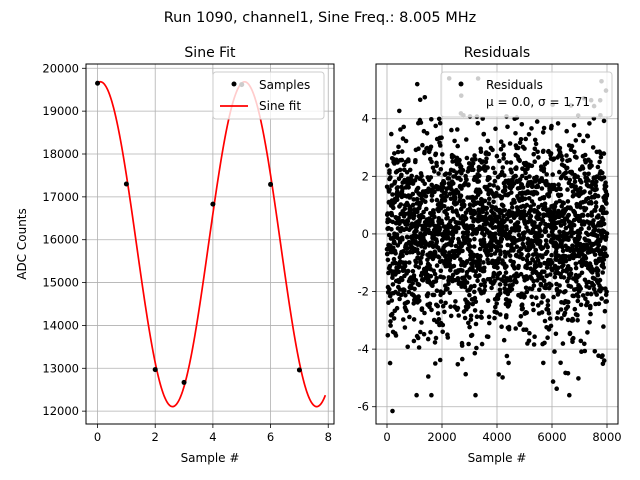  What do you see at coordinates (496, 437) in the screenshot?
I see `residuals-x-tick-label: 4000` at bounding box center [496, 437].